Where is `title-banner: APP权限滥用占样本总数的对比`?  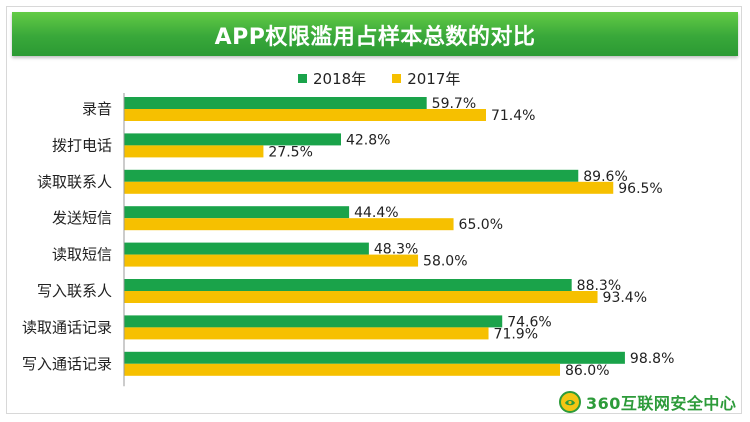 title-banner: APP权限滥用占样本总数的对比 is located at coordinates (375, 34).